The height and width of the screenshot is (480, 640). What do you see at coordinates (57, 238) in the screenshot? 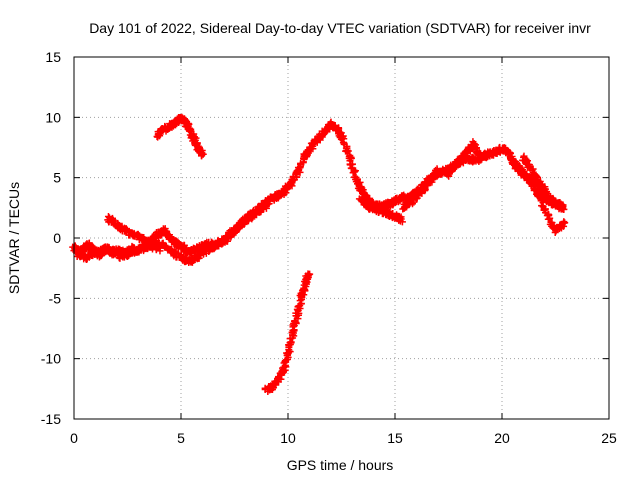
I see `y-tick-label: 0` at bounding box center [57, 238].